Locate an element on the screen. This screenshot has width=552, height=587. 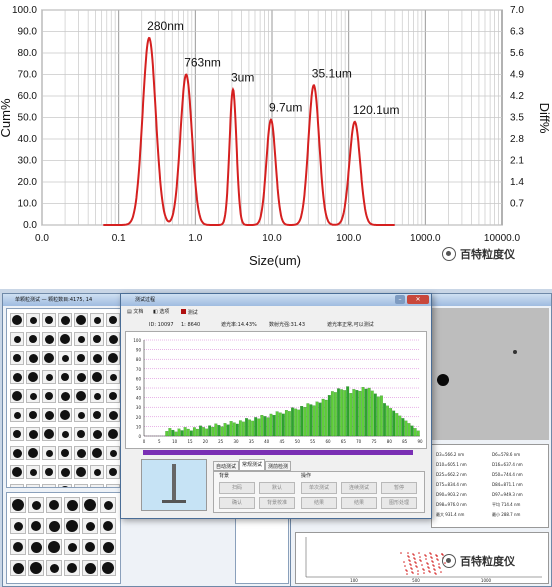
tab-routine-test: 常规测试 is located at coordinates (252, 465).